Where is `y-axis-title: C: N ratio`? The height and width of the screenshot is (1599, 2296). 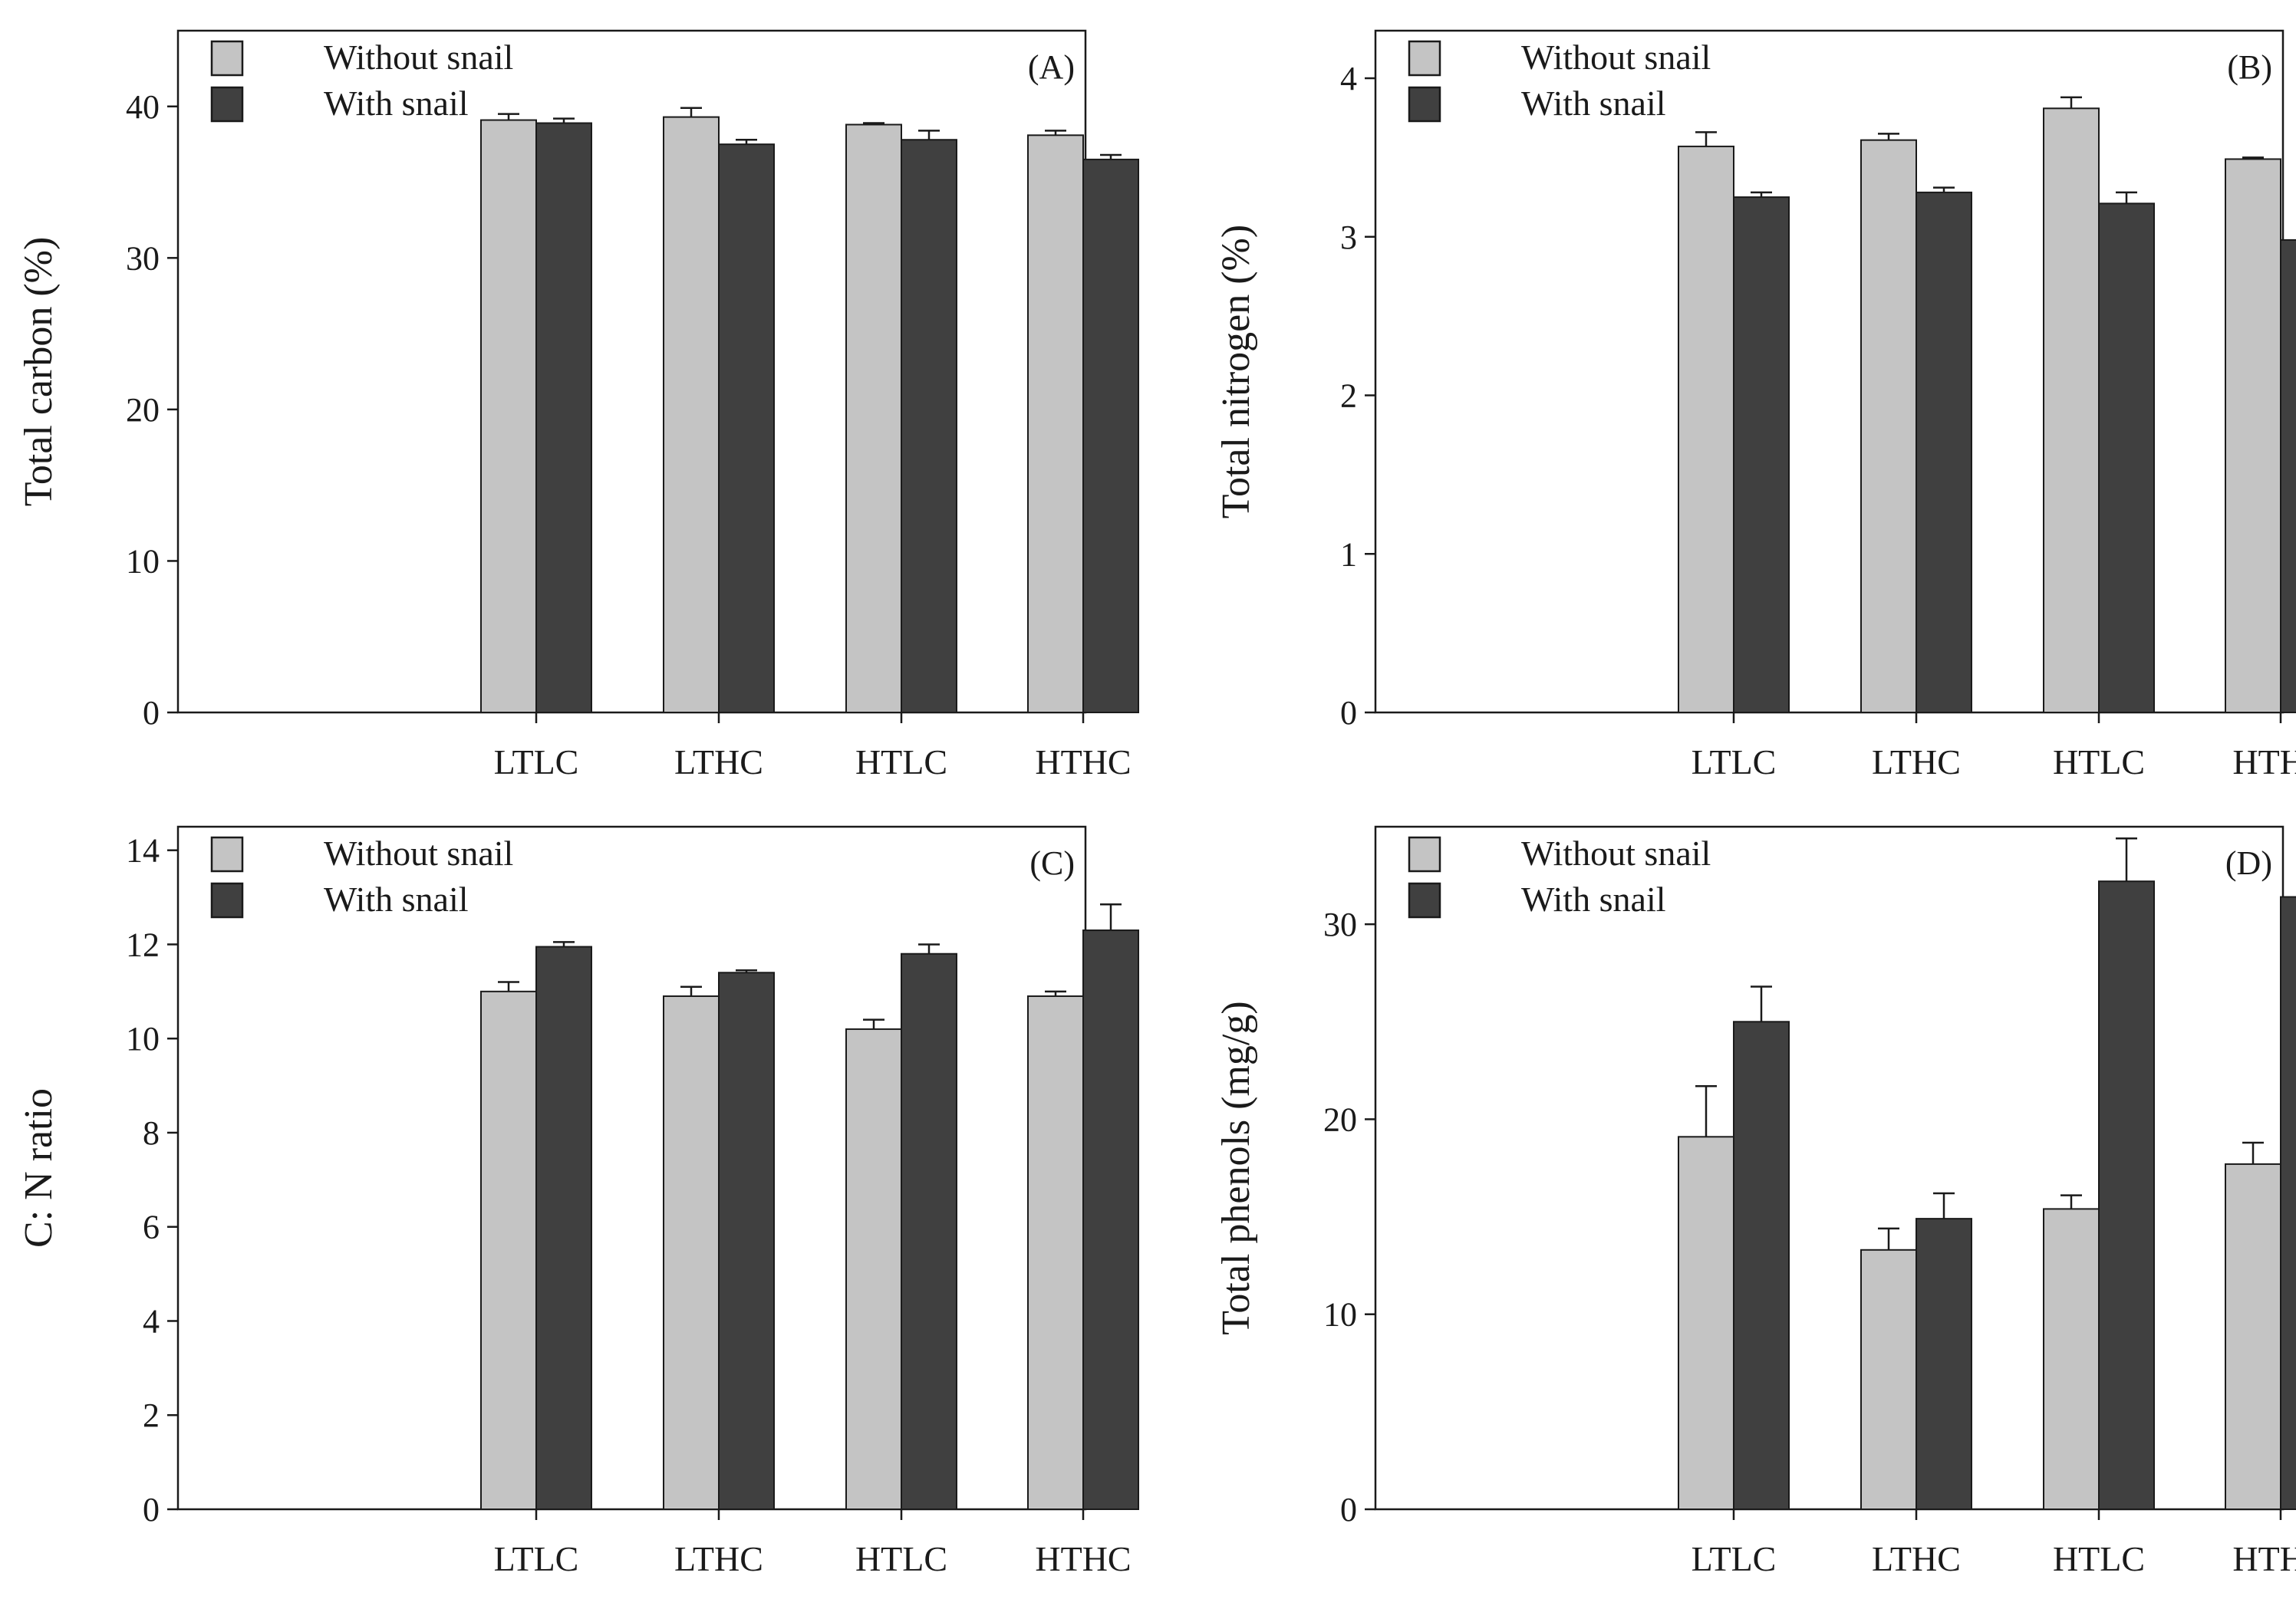 y-axis-title: C: N ratio is located at coordinates (39, 1168).